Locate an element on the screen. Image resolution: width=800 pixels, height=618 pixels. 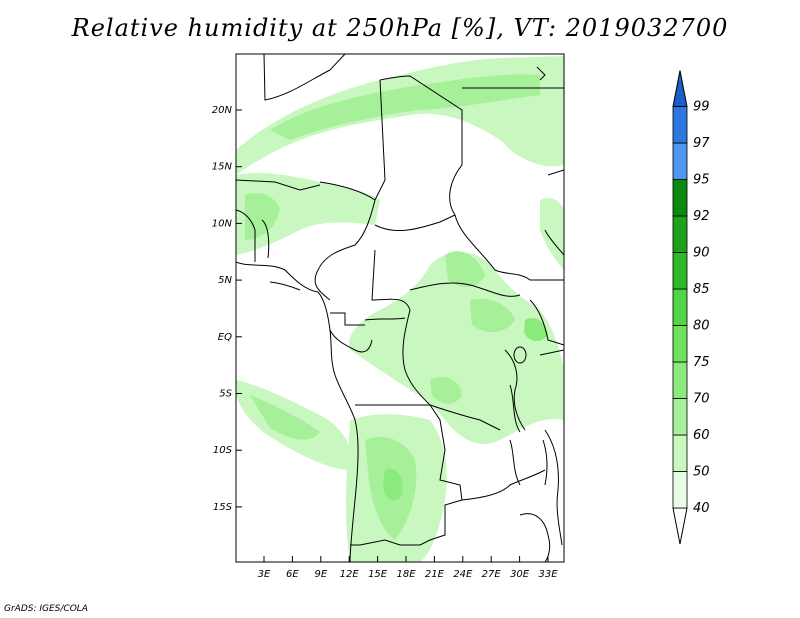
lon-tick-label: 15E is located at coordinates (378, 574).